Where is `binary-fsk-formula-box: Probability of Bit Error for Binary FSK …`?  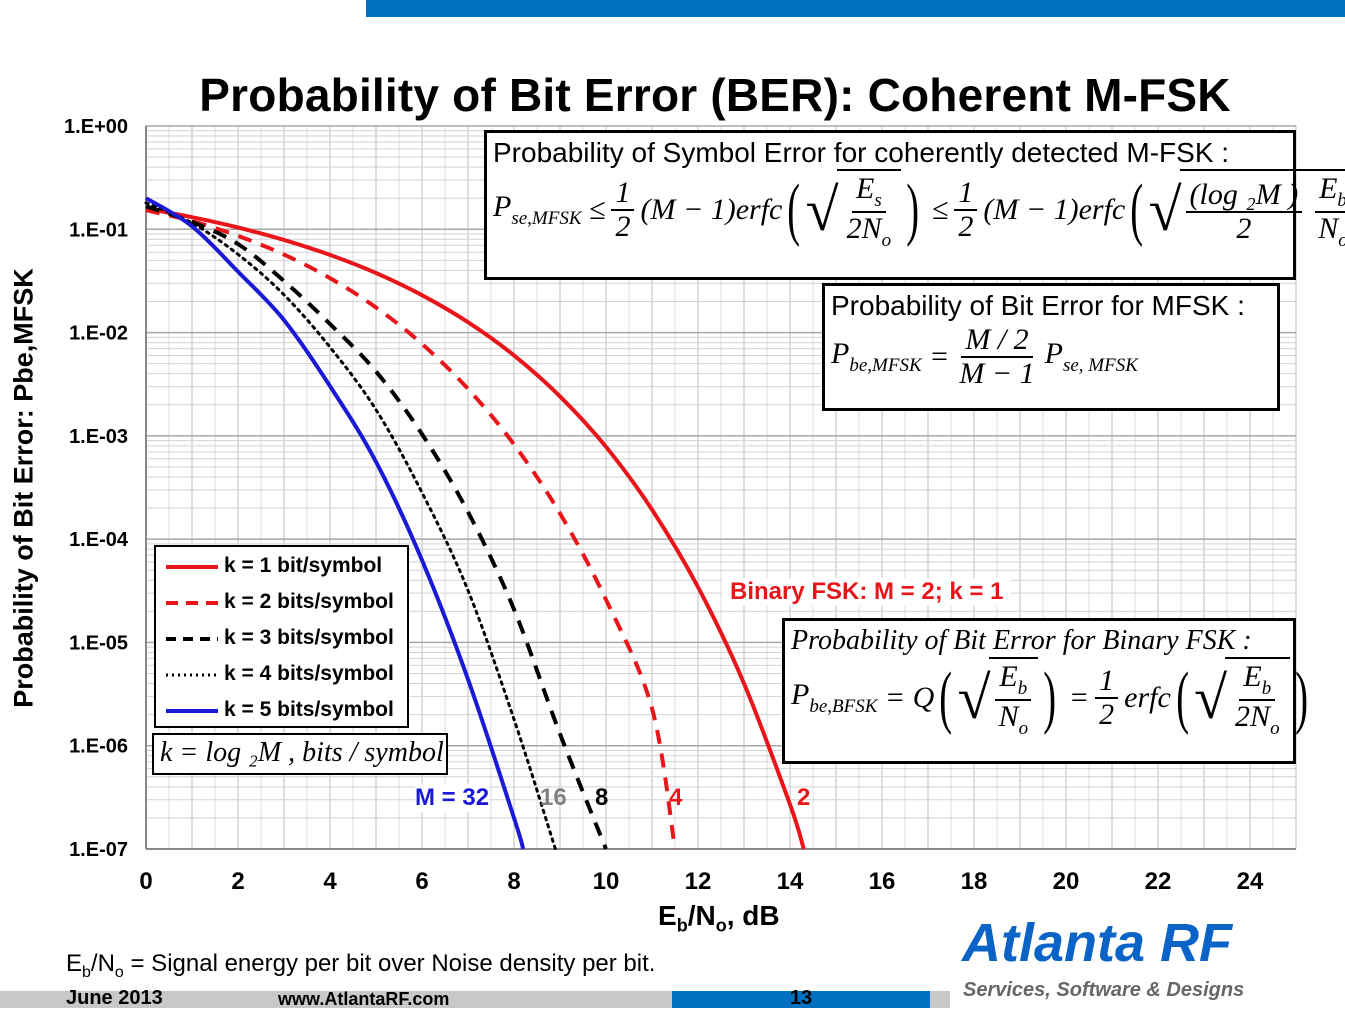
binary-fsk-formula-box: Probability of Bit Error for Binary FSK … is located at coordinates (1045, 691).